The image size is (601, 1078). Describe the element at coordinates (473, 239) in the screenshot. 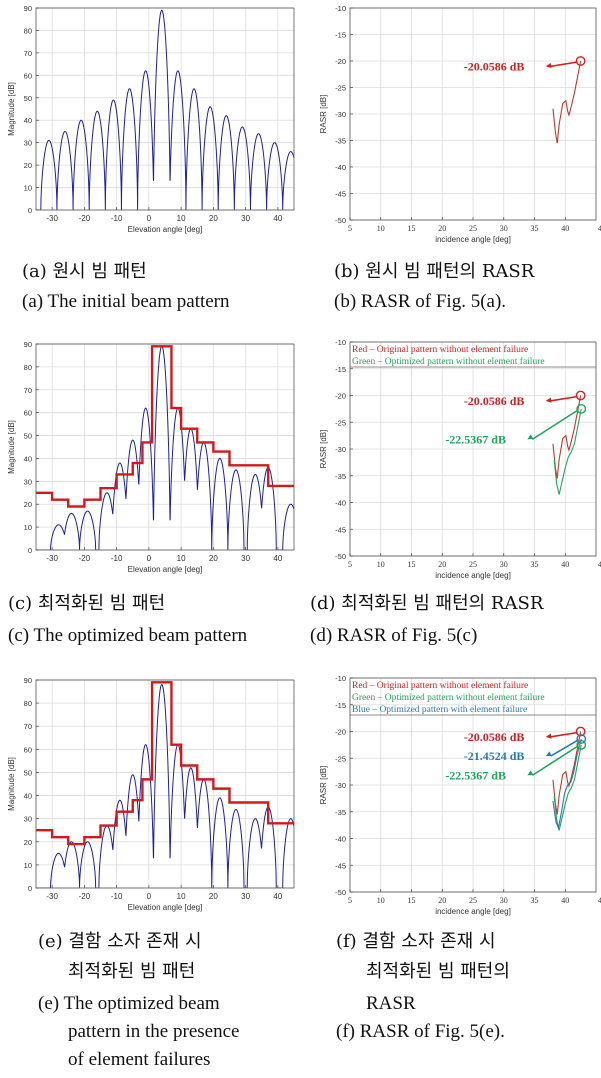

I see `x-axis-label-b: incidence angle [deg]` at that location.